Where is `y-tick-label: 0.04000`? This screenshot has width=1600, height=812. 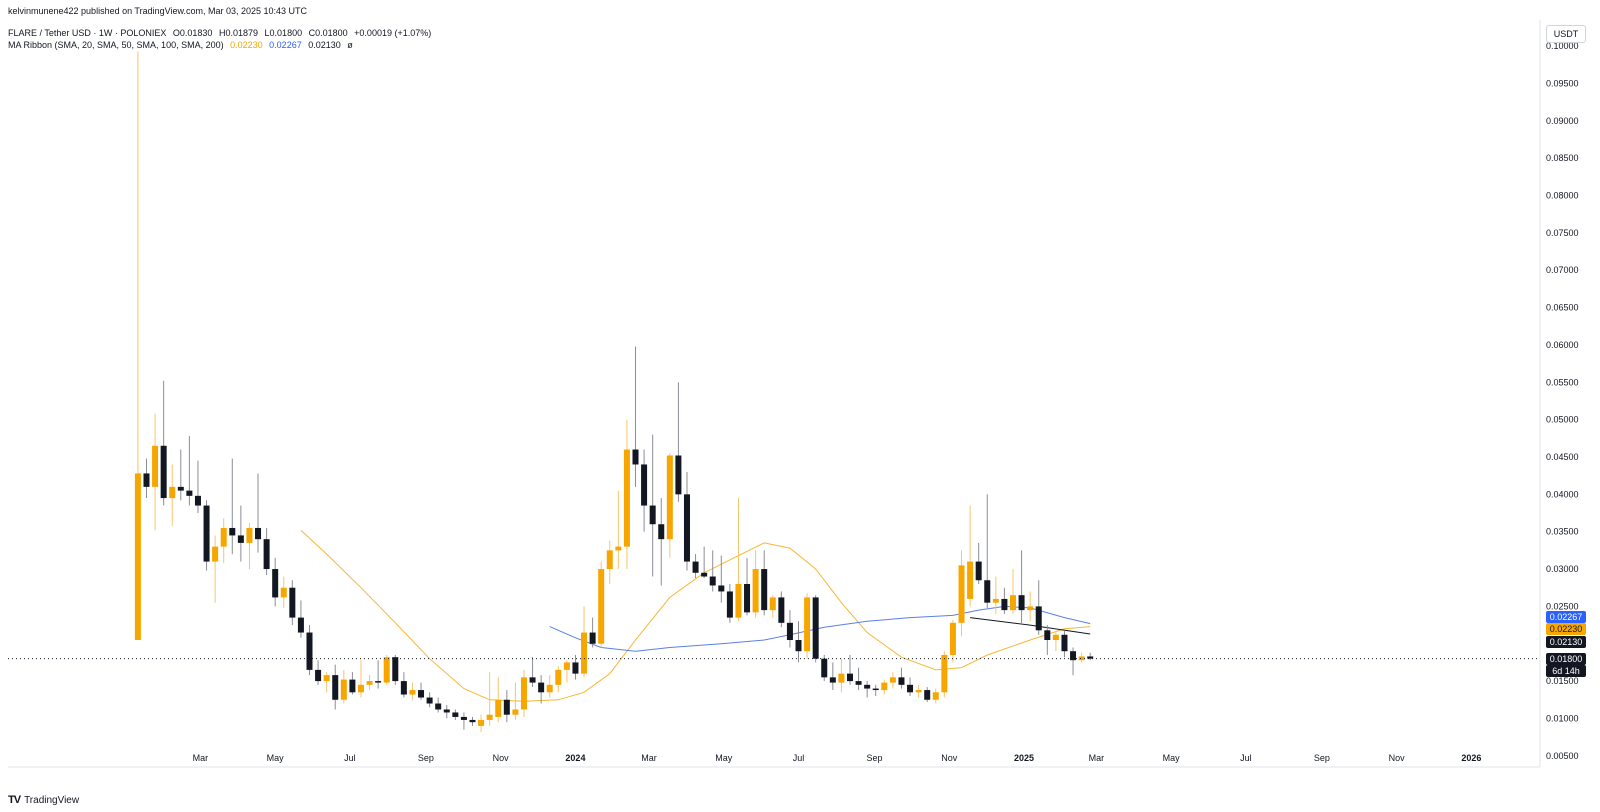 y-tick-label: 0.04000 is located at coordinates (1562, 494).